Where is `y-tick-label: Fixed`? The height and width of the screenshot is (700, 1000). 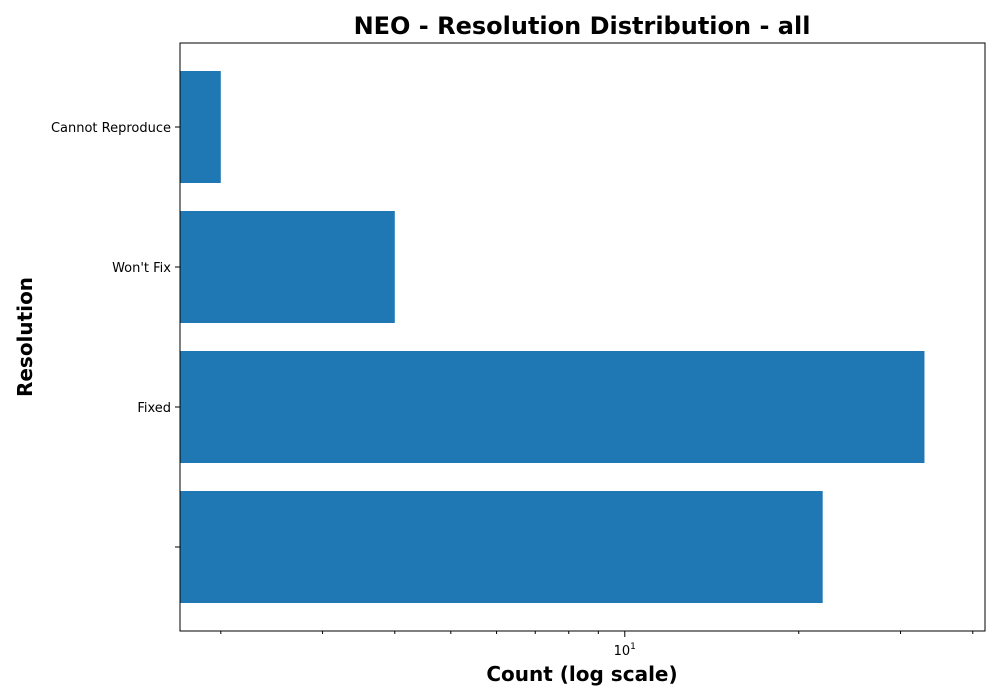 y-tick-label: Fixed is located at coordinates (154, 408).